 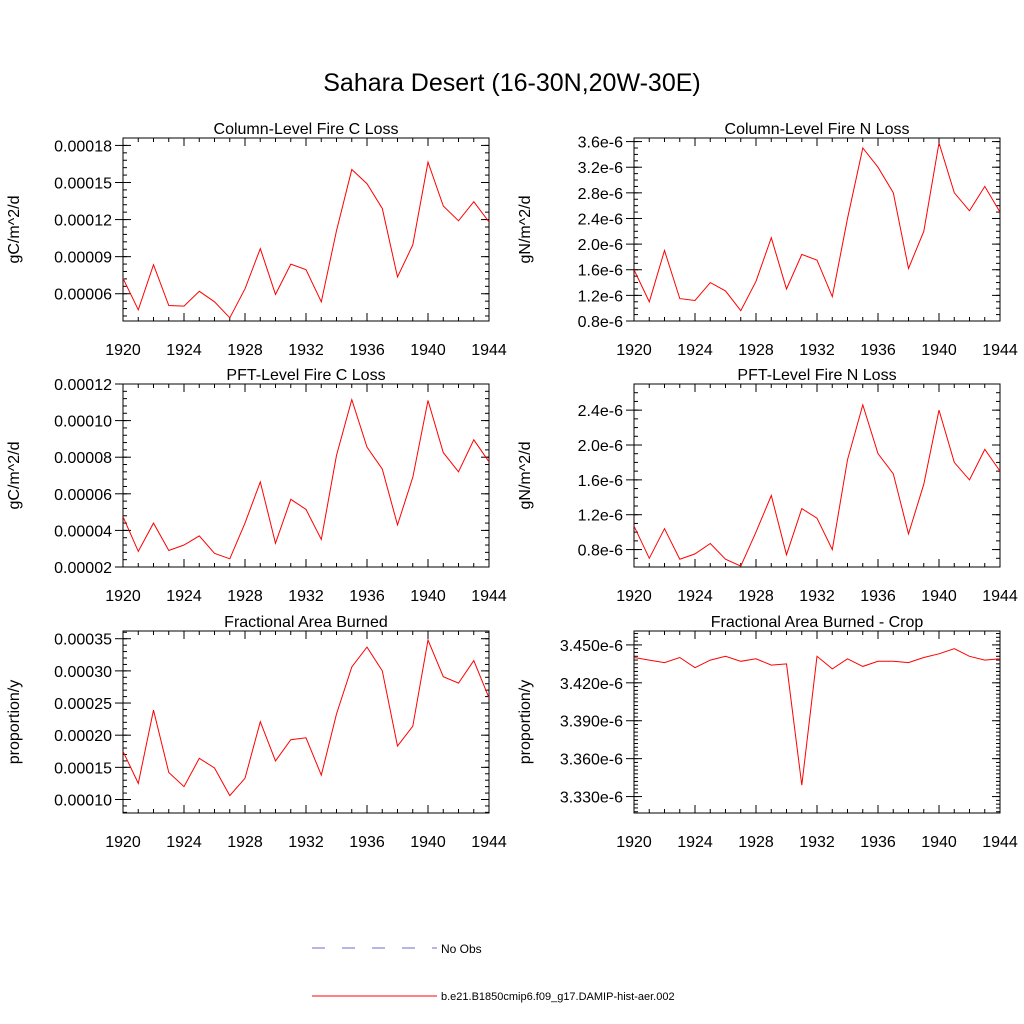 What do you see at coordinates (600, 168) in the screenshot?
I see `y-tick-label: 3.2e-6` at bounding box center [600, 168].